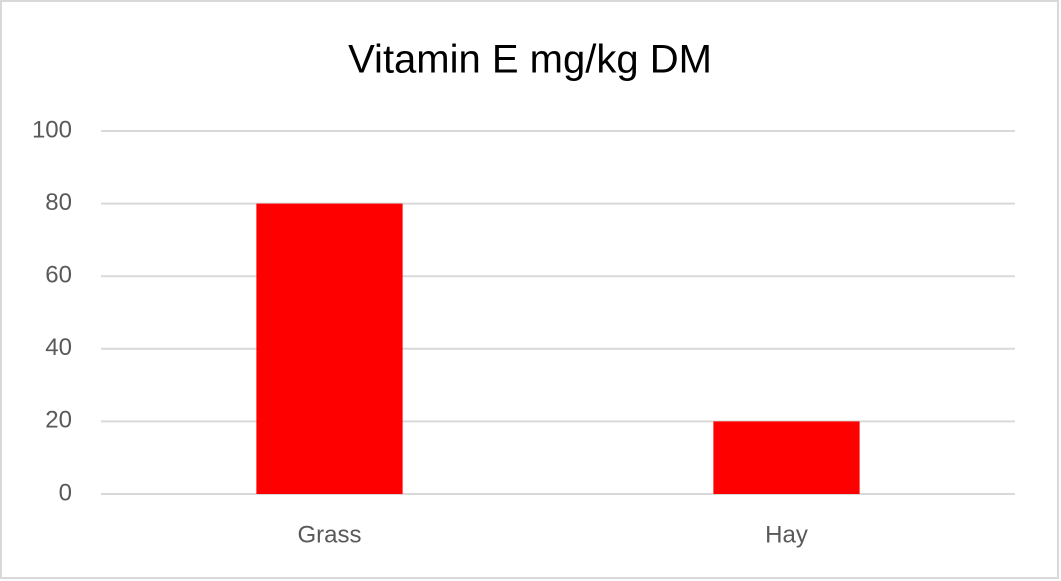 This screenshot has height=581, width=1061. Describe the element at coordinates (65, 492) in the screenshot. I see `y-tick-label: 0` at that location.